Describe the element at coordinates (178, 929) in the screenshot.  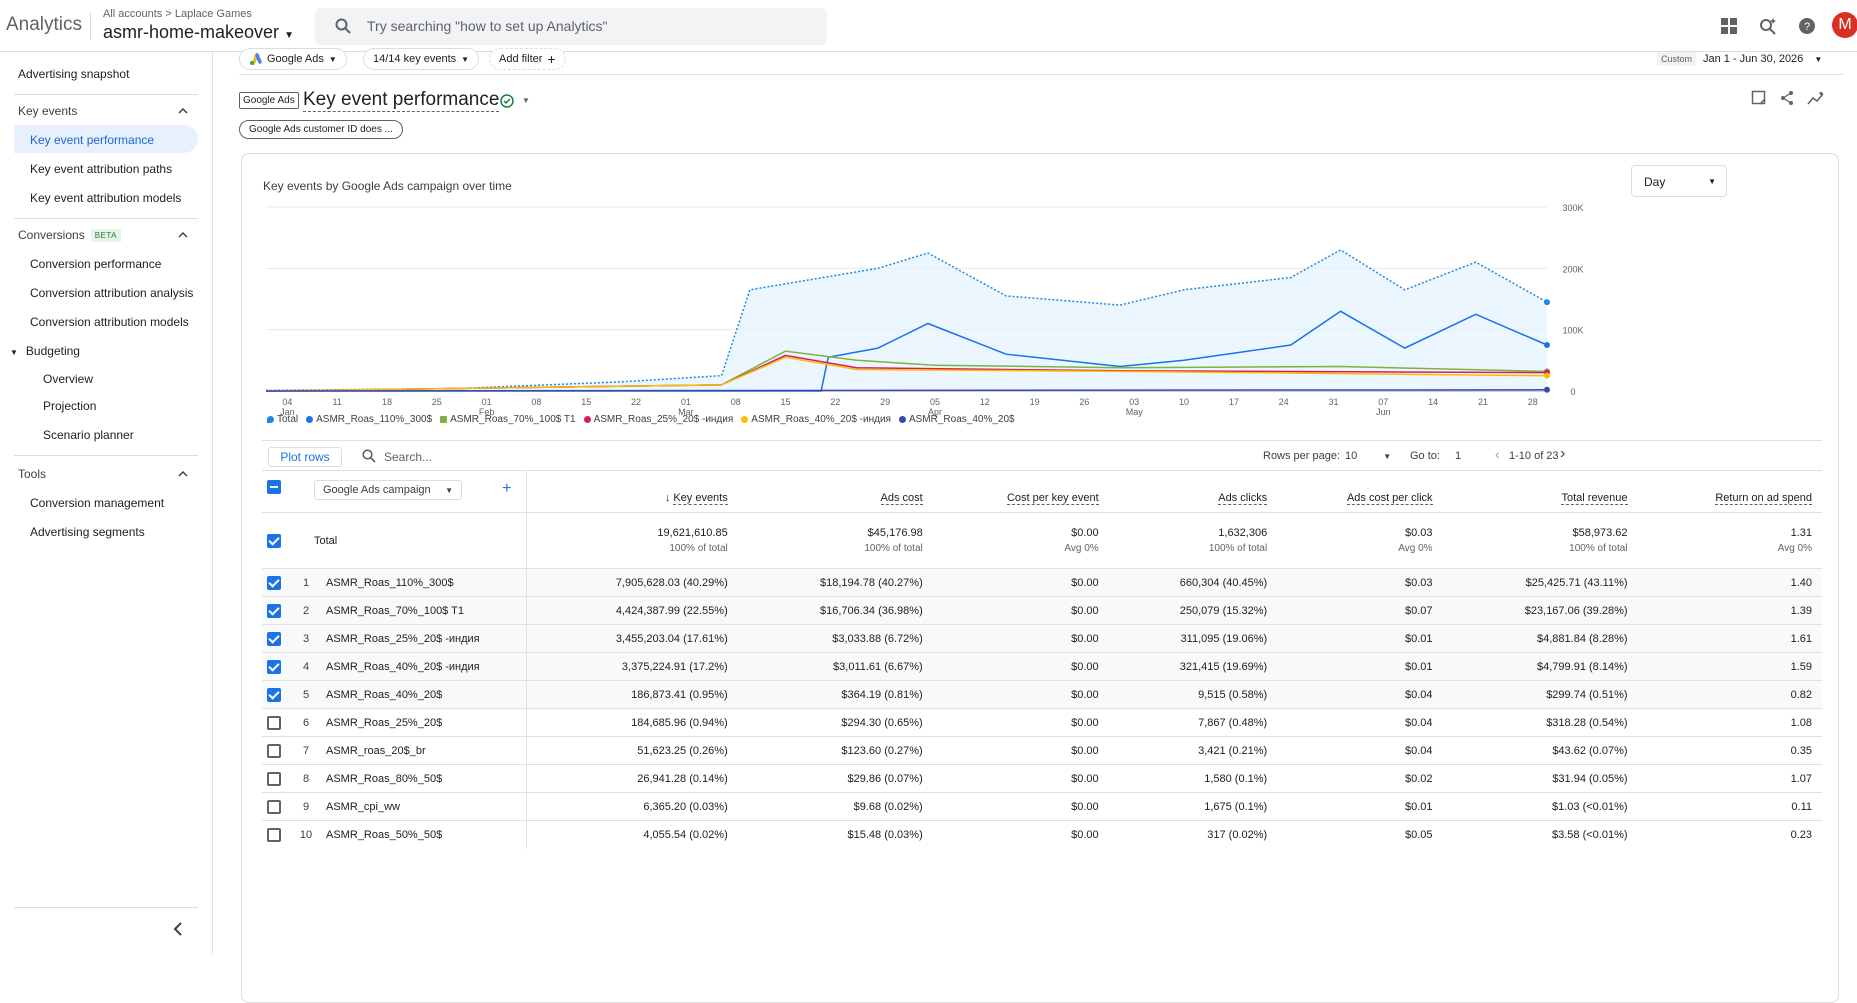
I see `collapse-sidebar-icon` at that location.